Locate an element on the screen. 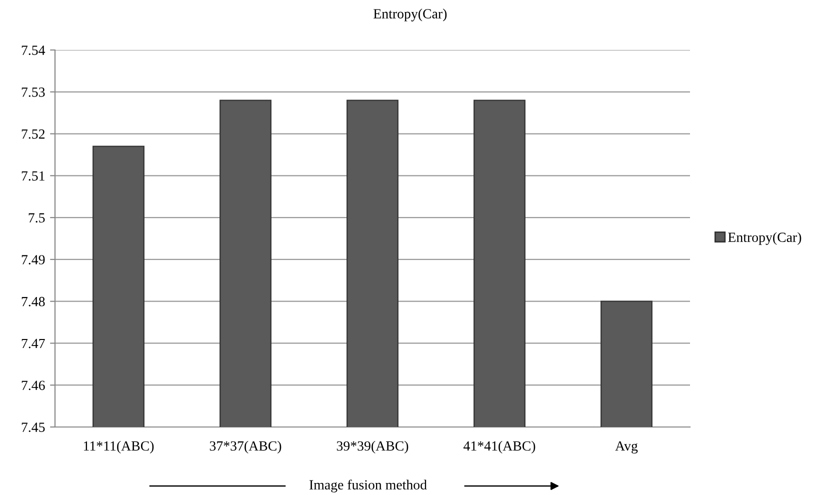 The height and width of the screenshot is (495, 817). x-axis-title: Image fusion method is located at coordinates (368, 486).